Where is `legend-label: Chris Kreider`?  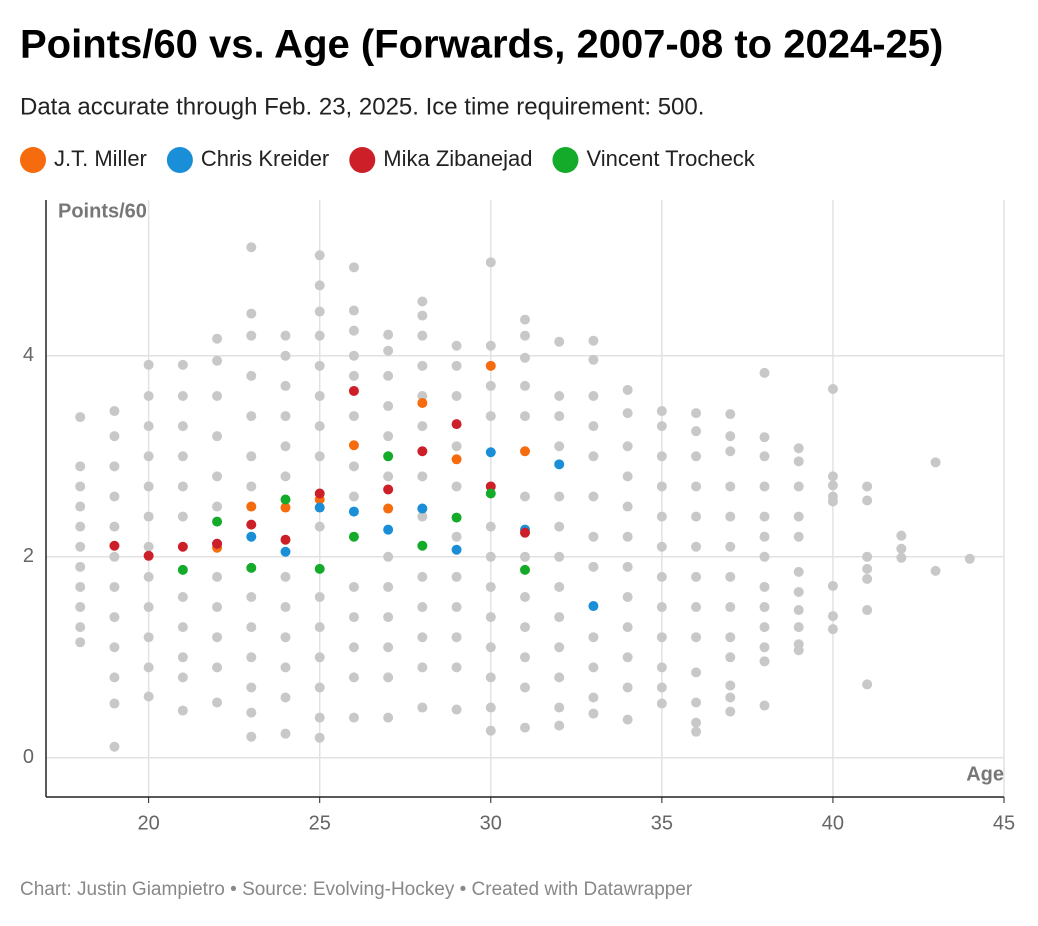 legend-label: Chris Kreider is located at coordinates (265, 158).